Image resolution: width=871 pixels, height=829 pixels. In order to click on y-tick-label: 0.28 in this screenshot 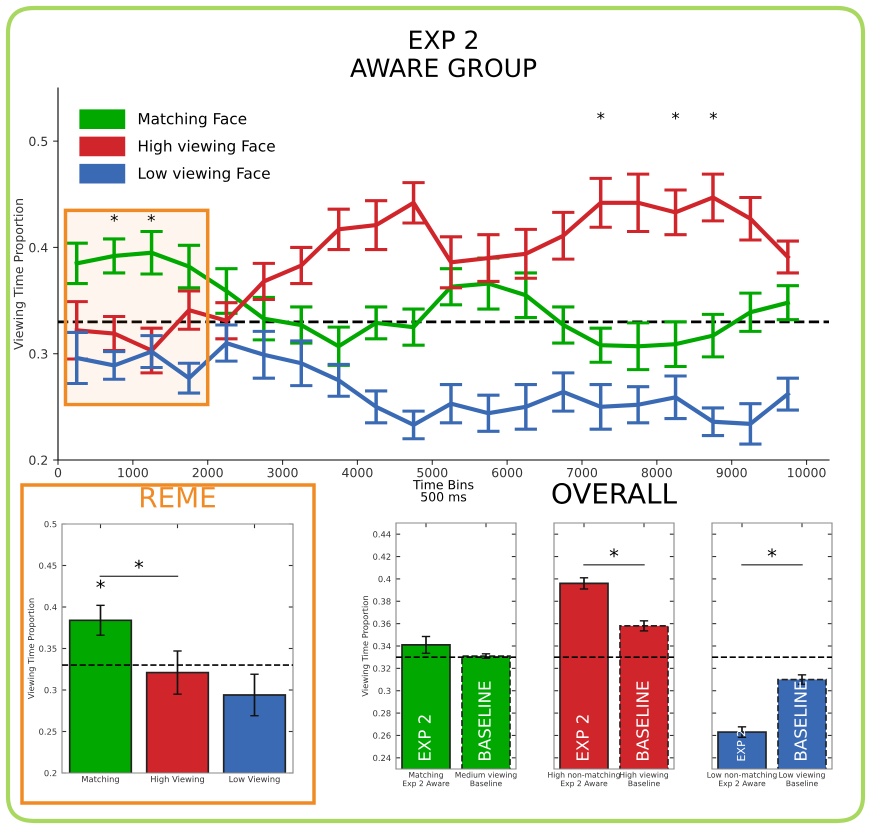, I will do `click(382, 713)`.